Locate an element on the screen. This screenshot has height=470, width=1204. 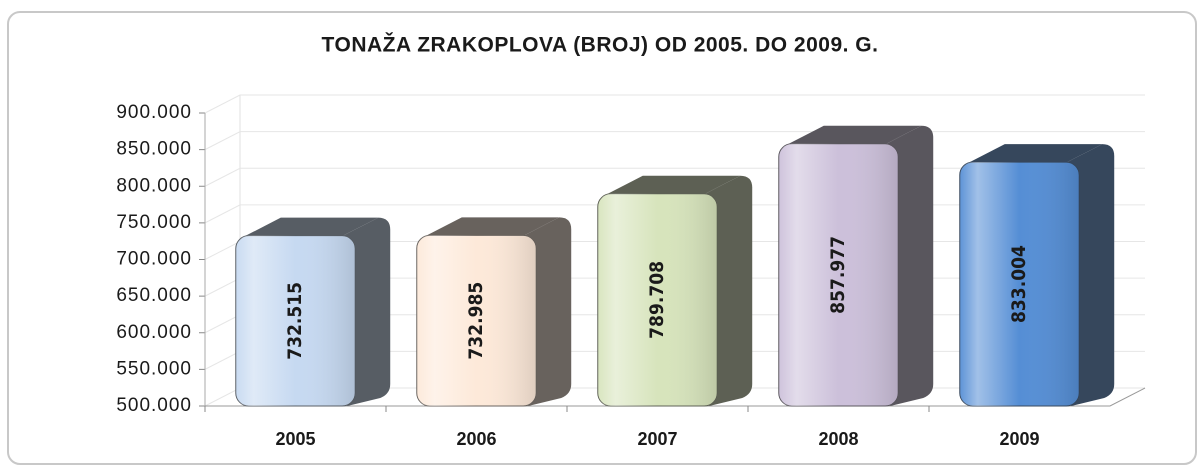
x-tick-label: 2009 is located at coordinates (1019, 439).